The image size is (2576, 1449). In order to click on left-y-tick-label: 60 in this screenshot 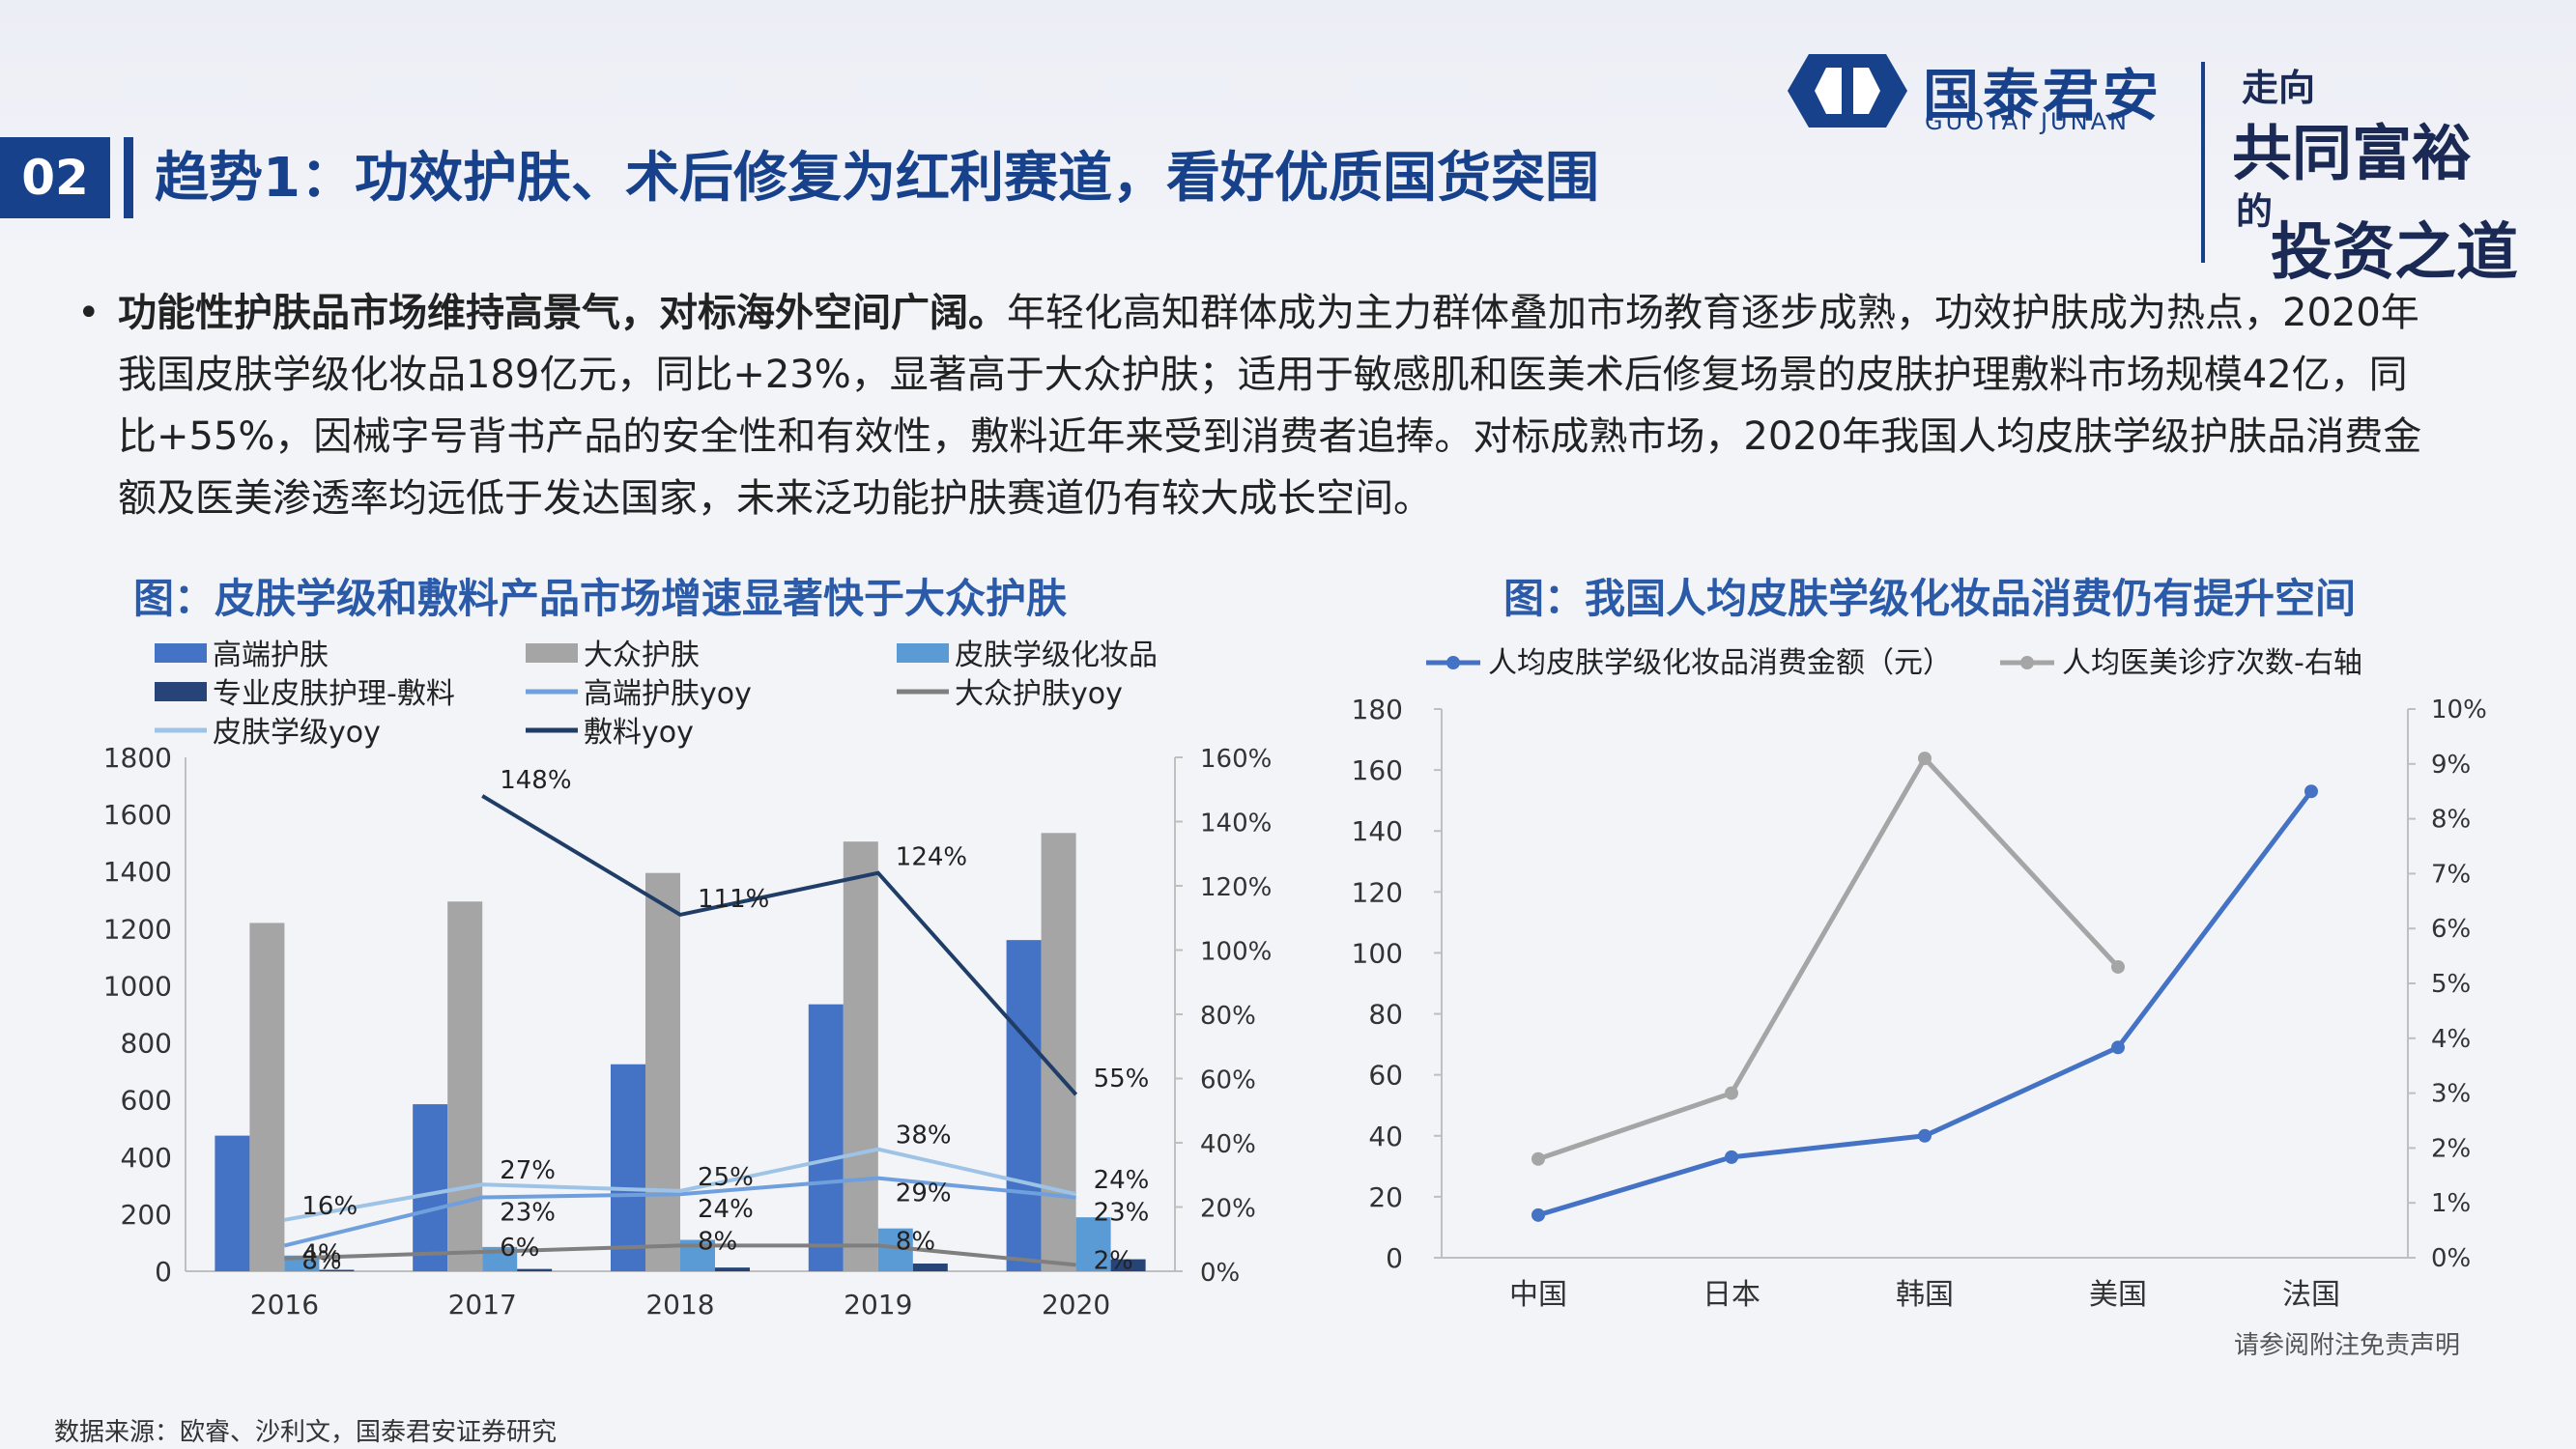, I will do `click(1386, 1076)`.